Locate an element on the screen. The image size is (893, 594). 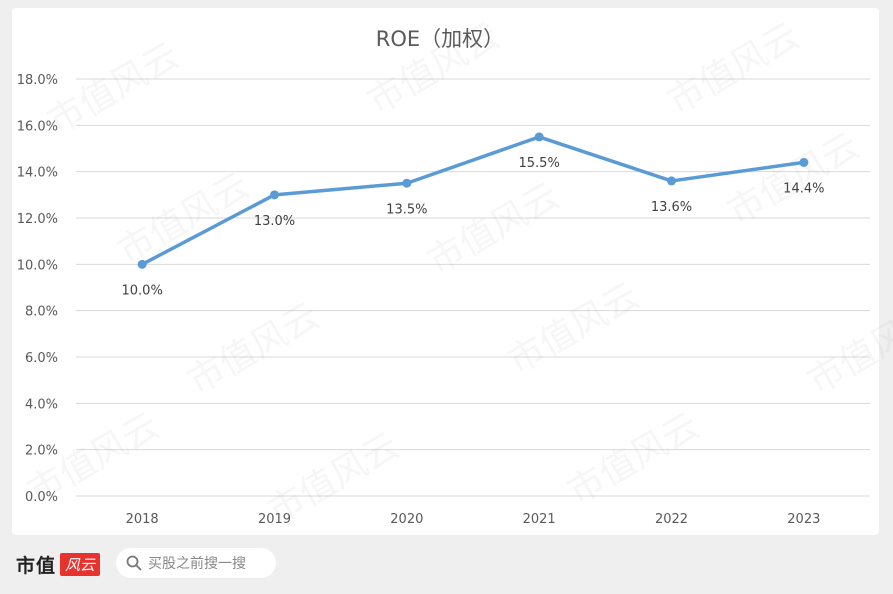
y-tick-label: 4.0% is located at coordinates (41, 404).